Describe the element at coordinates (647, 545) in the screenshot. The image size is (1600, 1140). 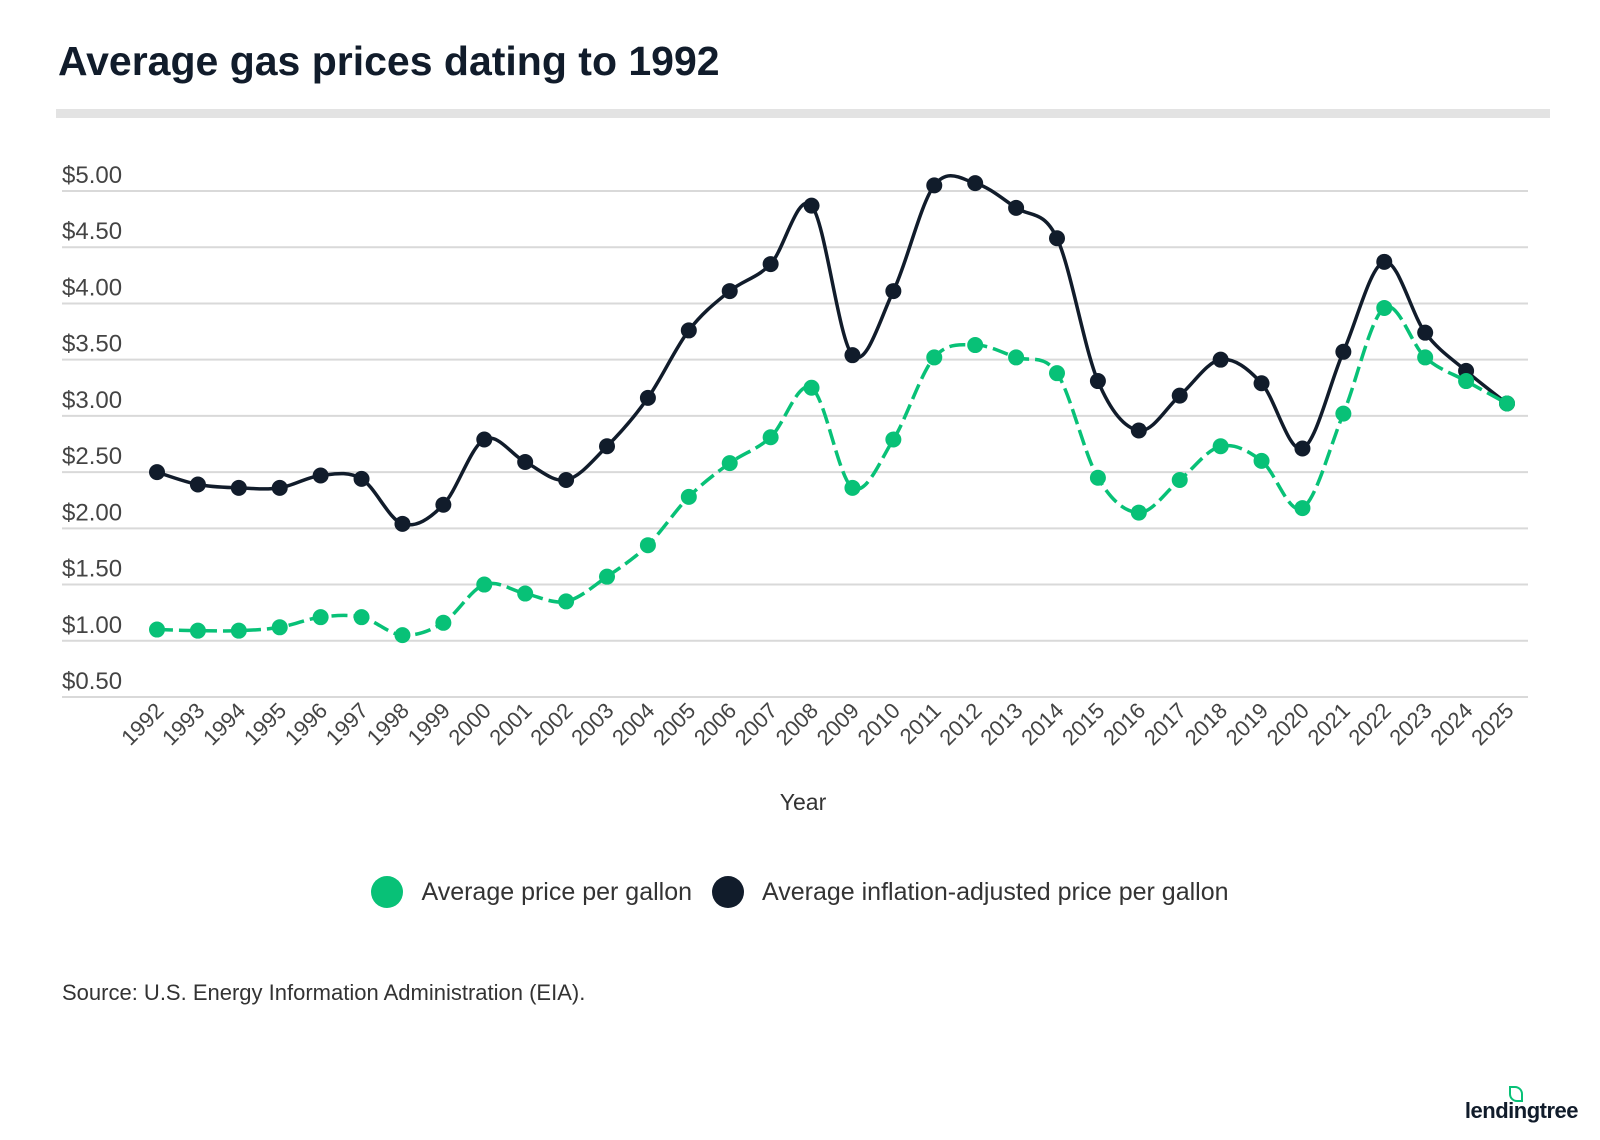
I see `data-point-nominal-2004` at that location.